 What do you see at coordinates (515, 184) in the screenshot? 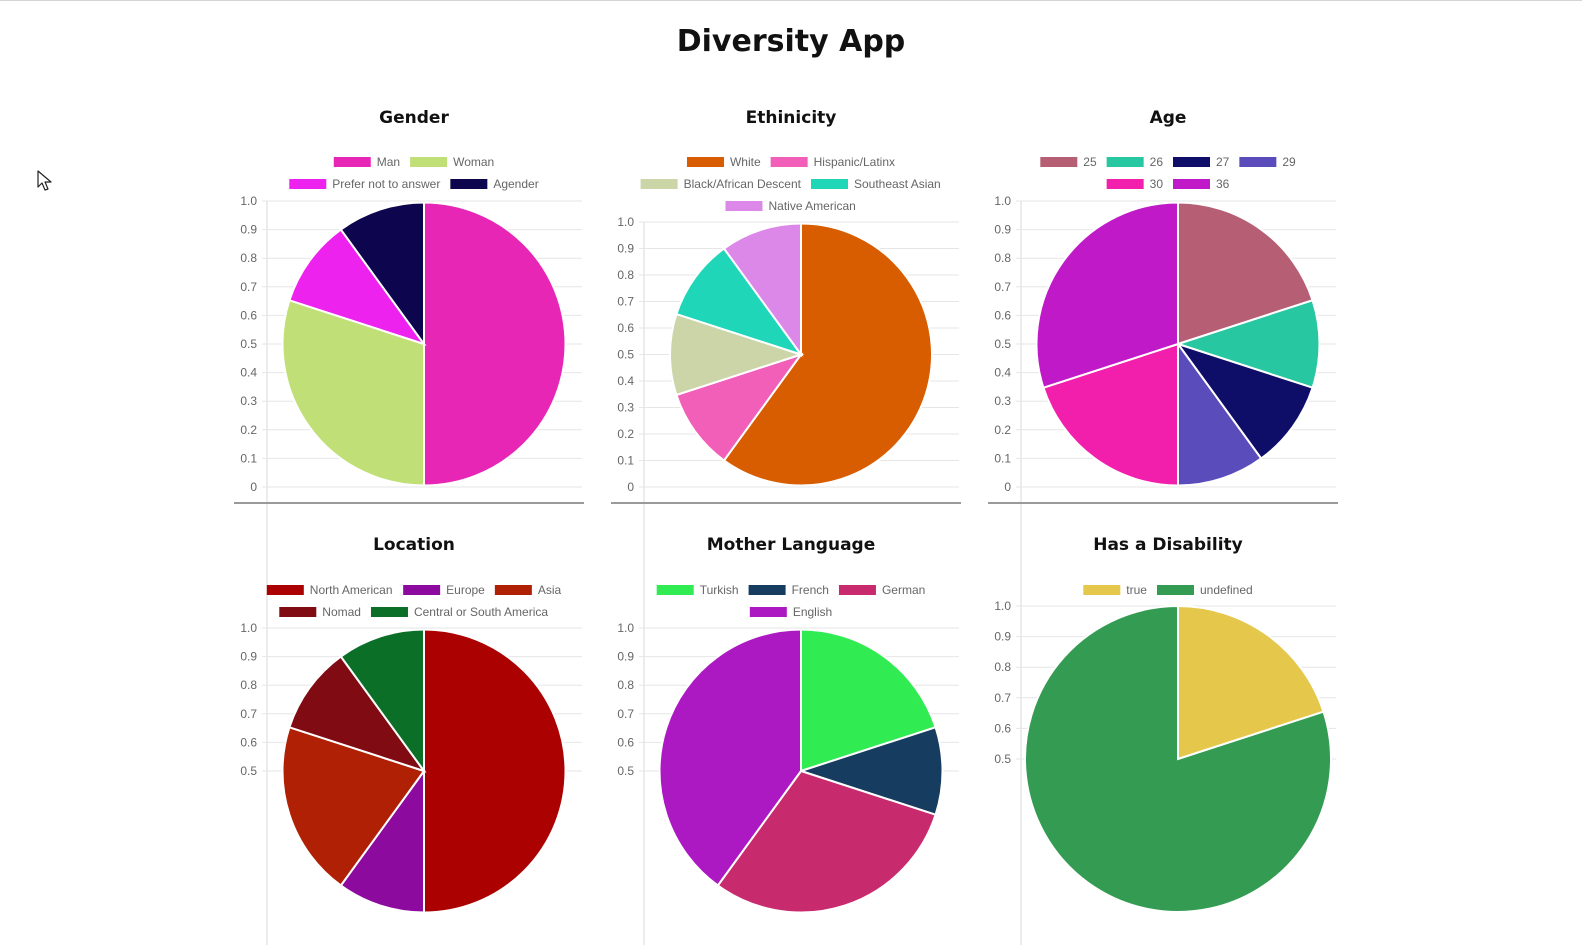
I see `legend-label: Agender` at bounding box center [515, 184].